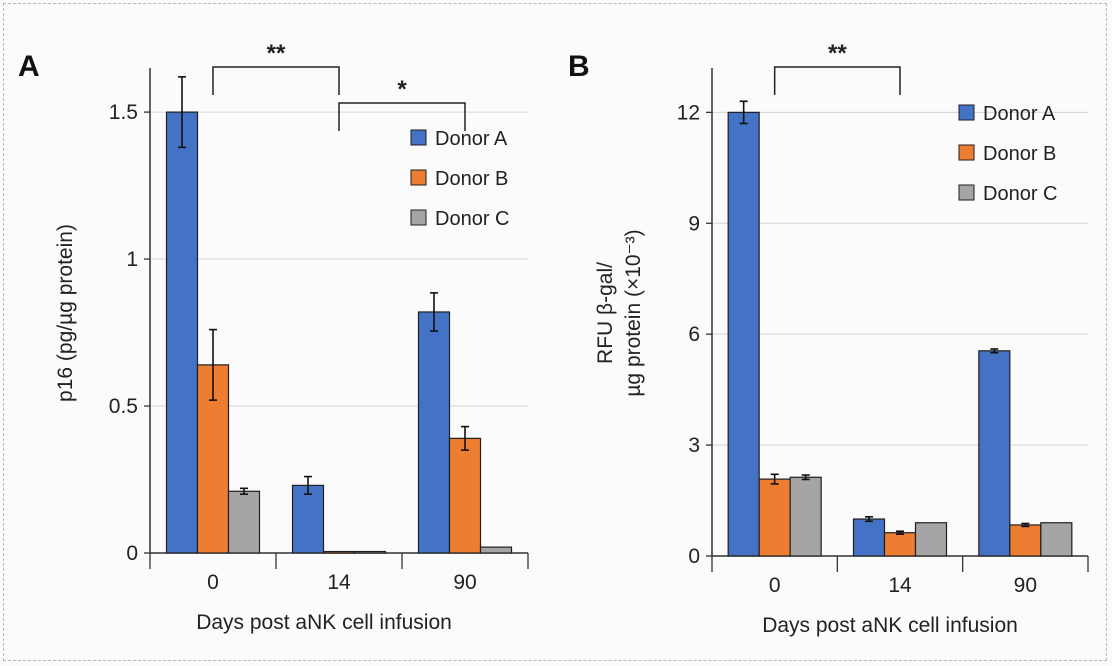 The height and width of the screenshot is (666, 1112). I want to click on y-tick-label: 9, so click(694, 223).